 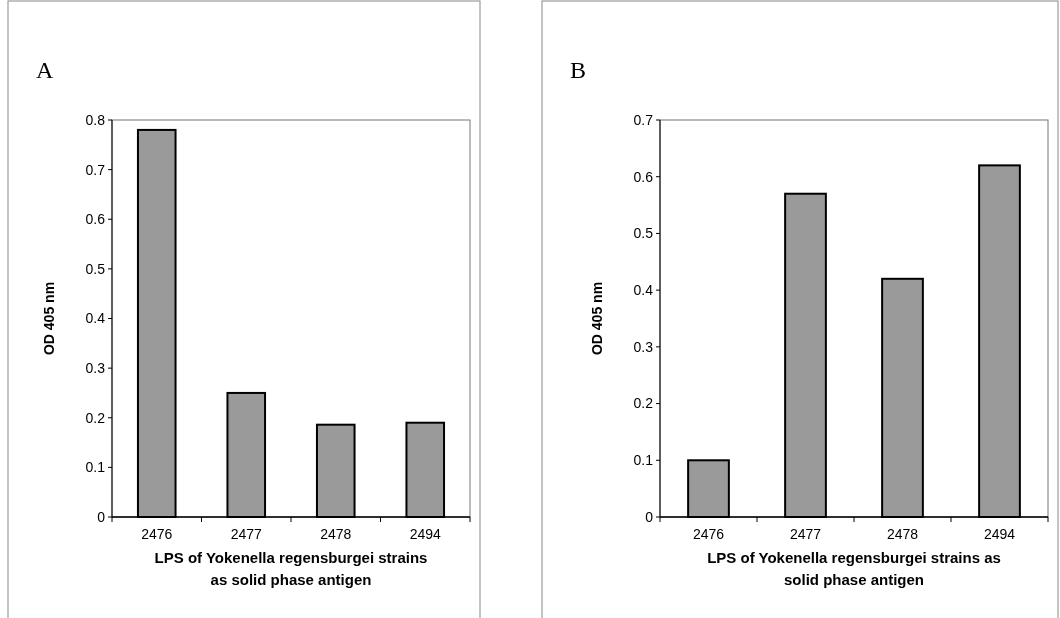 I want to click on chart-title: B, so click(x=578, y=70).